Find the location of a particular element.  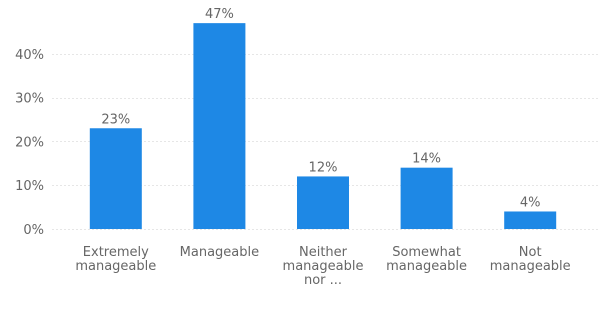

category-label-line: Extremely is located at coordinates (116, 252).